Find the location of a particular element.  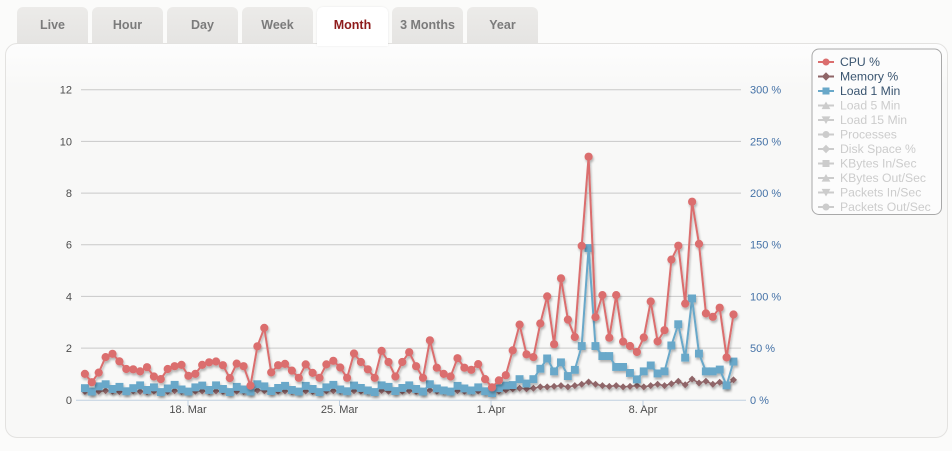

svg-text: 1. Apr is located at coordinates (491, 410).